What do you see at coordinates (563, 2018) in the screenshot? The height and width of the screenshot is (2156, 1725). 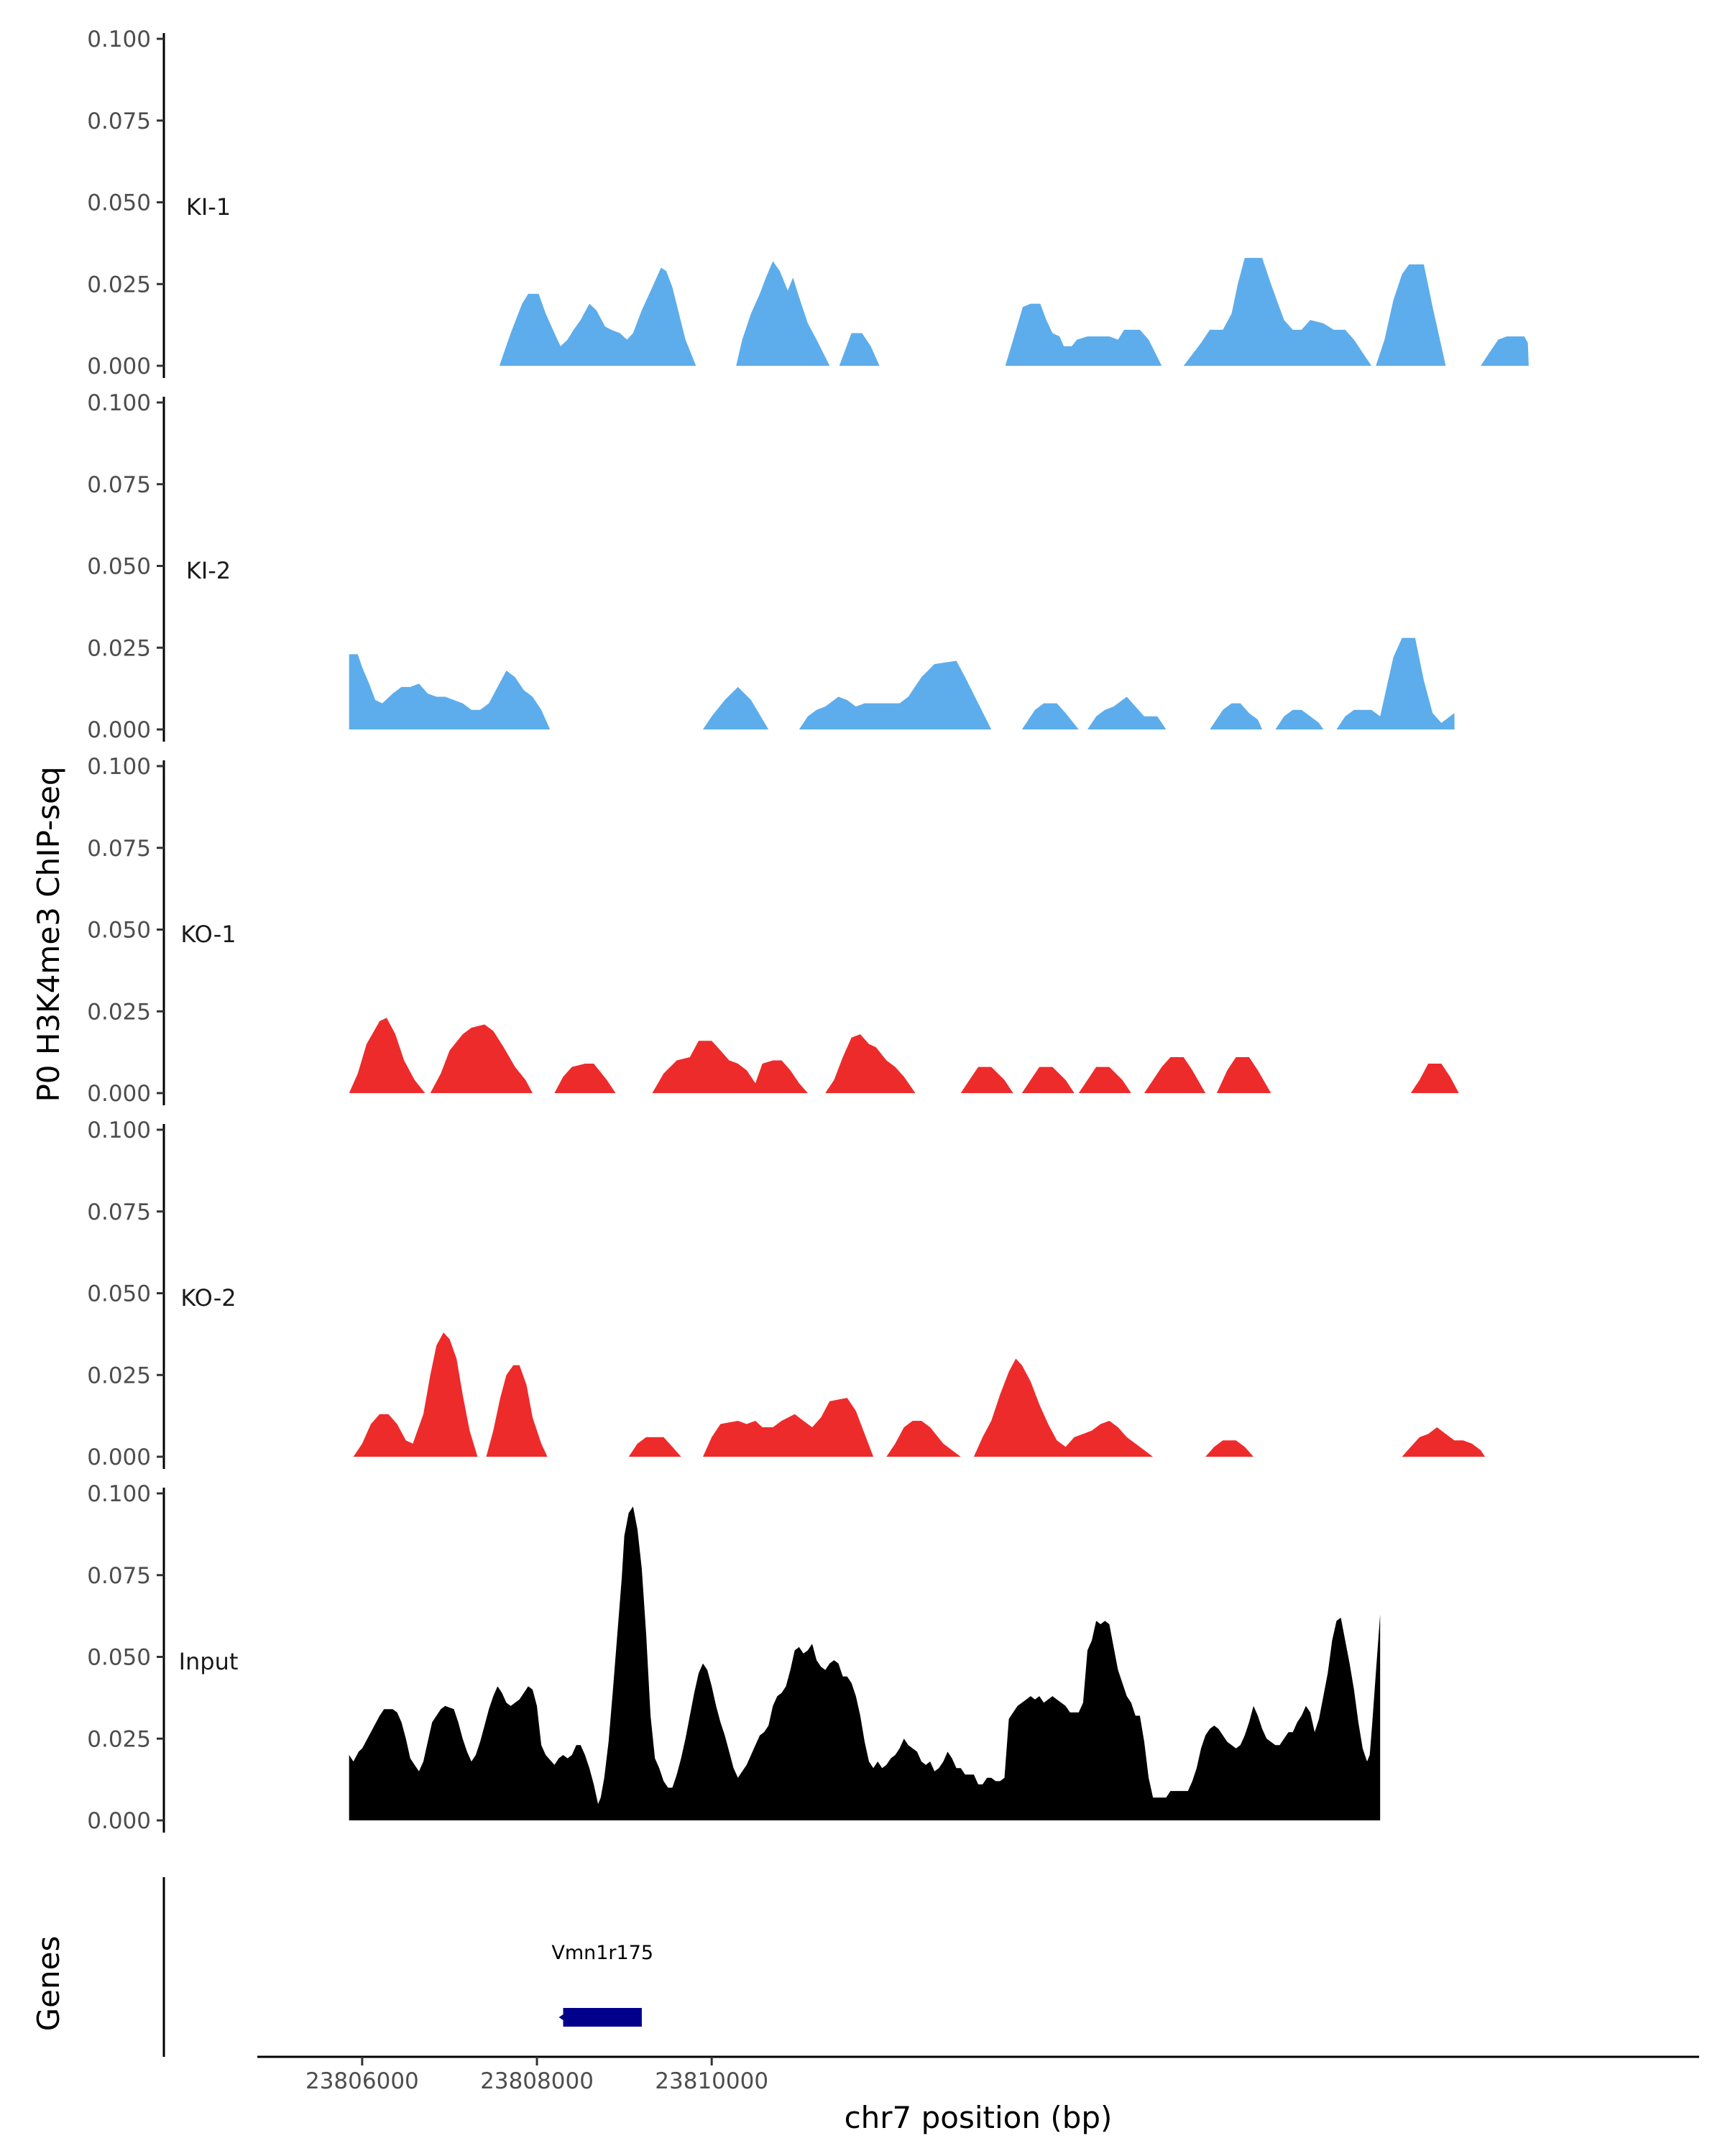 I see `gene-strand-arrow` at bounding box center [563, 2018].